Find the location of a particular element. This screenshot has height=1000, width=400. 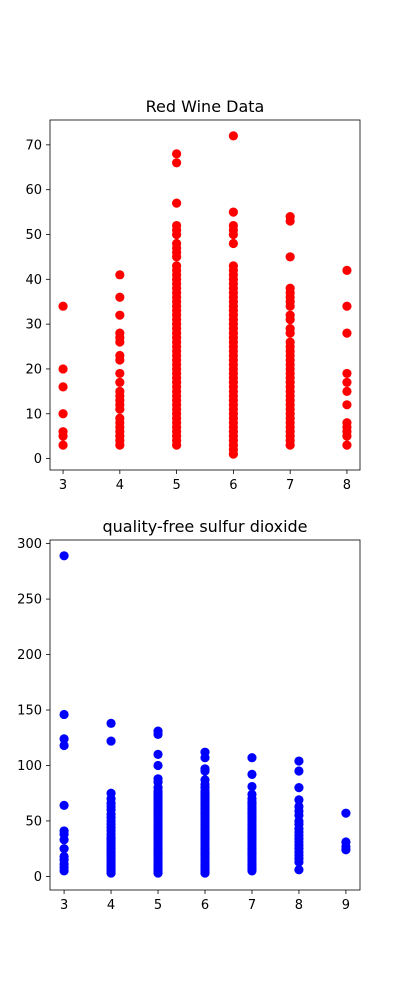

x-axis-ticks: 3 4 5 6 7 8 9 is located at coordinates (205, 901).